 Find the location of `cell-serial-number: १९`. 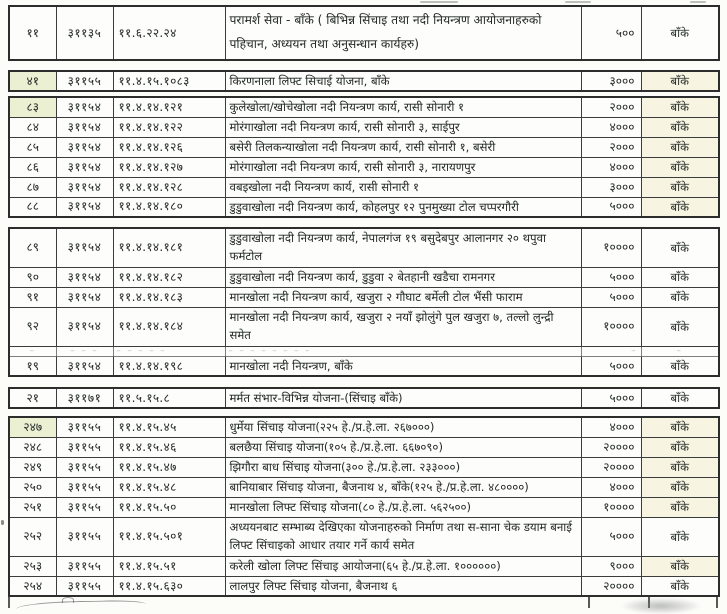

cell-serial-number: १९ is located at coordinates (32, 366).